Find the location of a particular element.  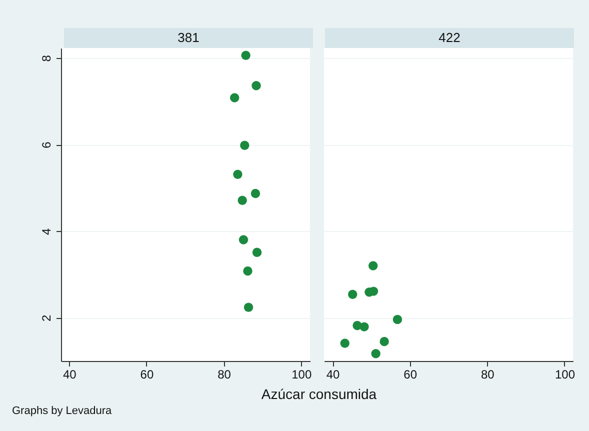

y-tick-label: 4 is located at coordinates (47, 231).